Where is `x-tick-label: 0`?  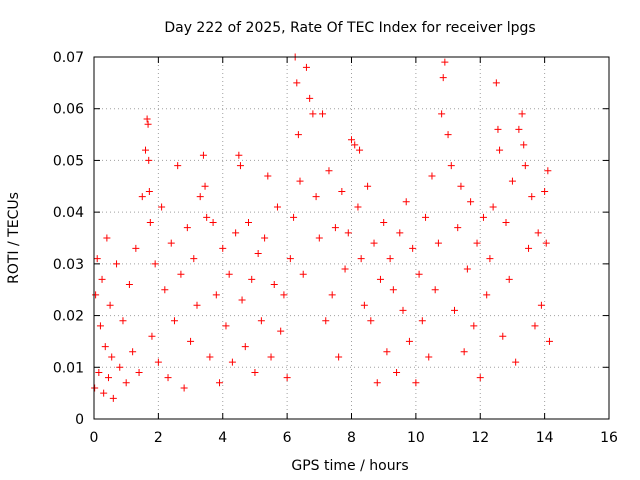 x-tick-label: 0 is located at coordinates (94, 438).